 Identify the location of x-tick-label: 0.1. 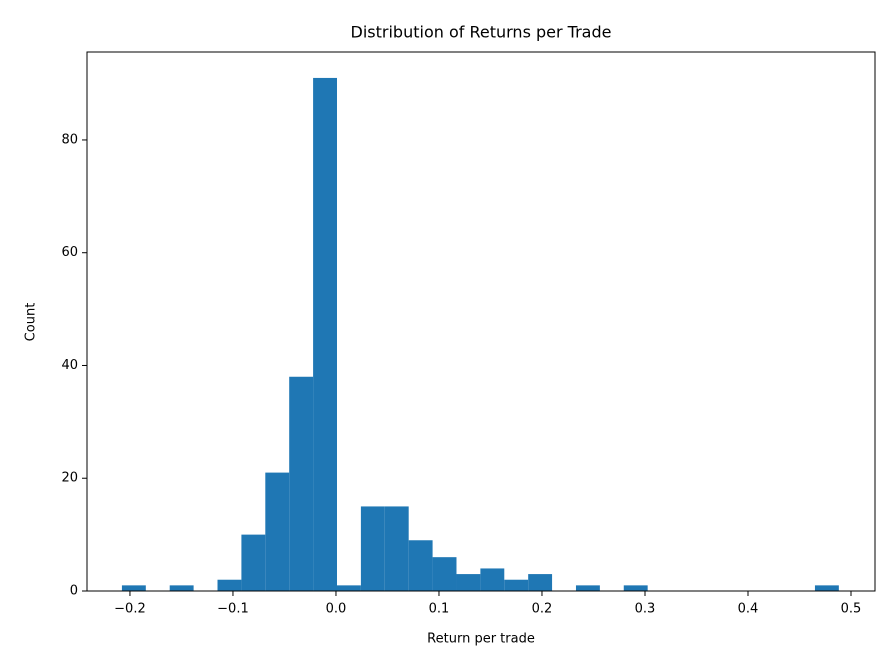
(439, 609).